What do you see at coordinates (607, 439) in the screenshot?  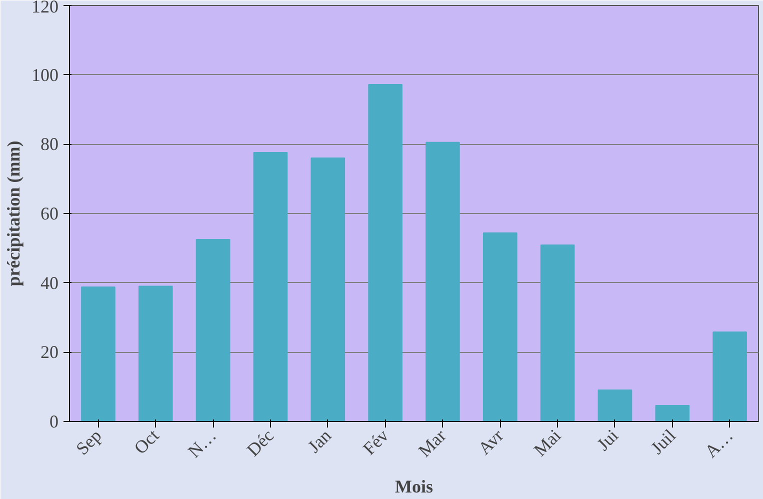 I see `x-tick-label: Jui` at bounding box center [607, 439].